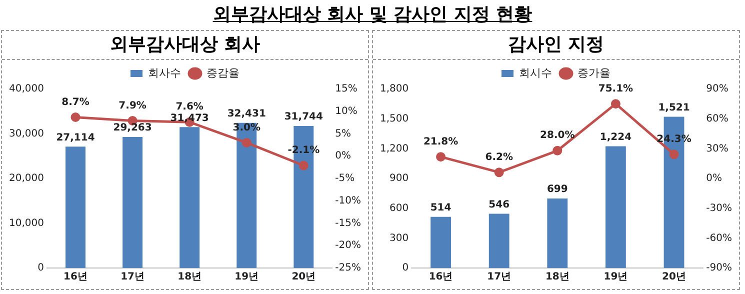  What do you see at coordinates (394, 148) in the screenshot?
I see `y-tick-label: 1,200` at bounding box center [394, 148].